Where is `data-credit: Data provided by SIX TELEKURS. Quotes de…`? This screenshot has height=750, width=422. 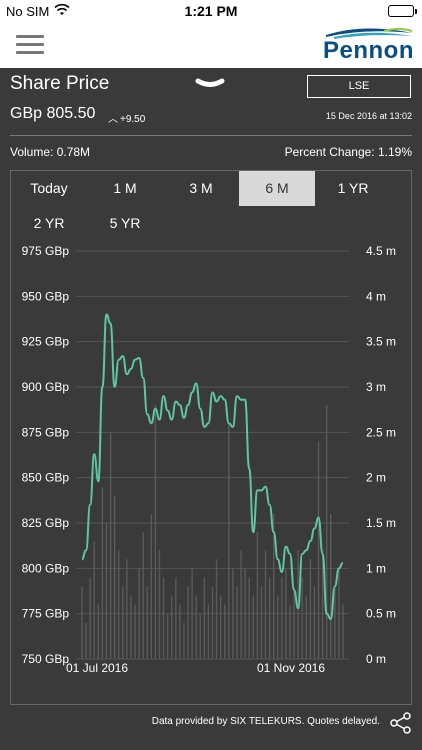 data-credit: Data provided by SIX TELEKURS. Quotes de… is located at coordinates (265, 721).